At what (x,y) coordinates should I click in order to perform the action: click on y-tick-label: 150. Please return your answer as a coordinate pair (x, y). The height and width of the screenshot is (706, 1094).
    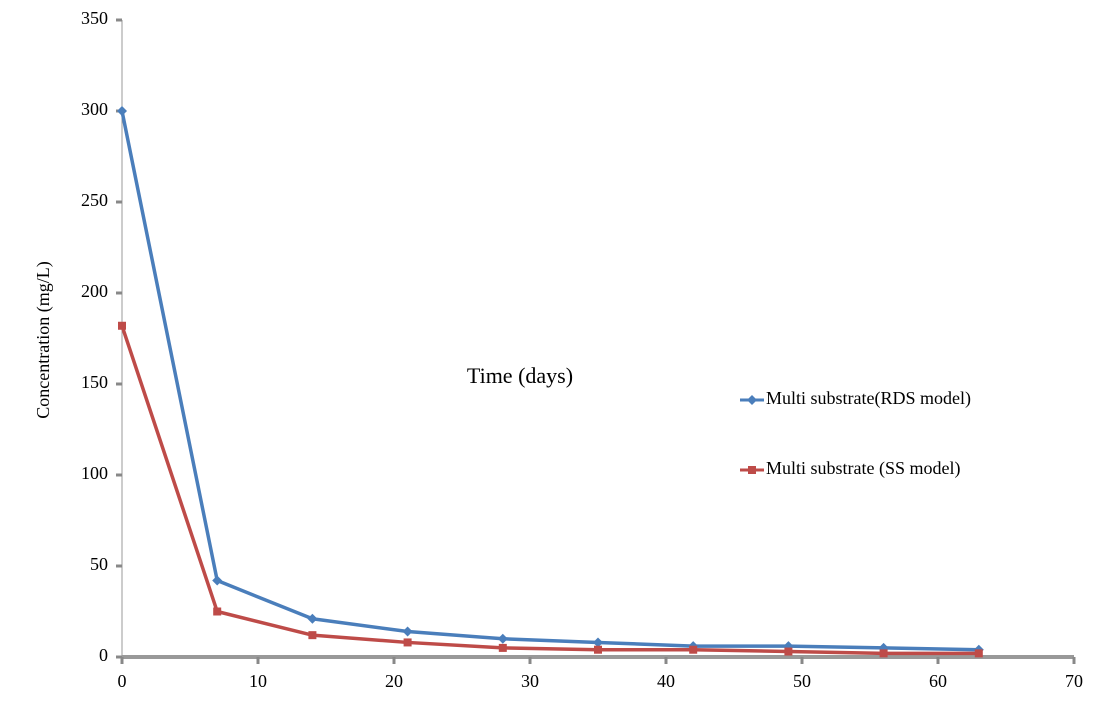
    Looking at the image, I should click on (94, 382).